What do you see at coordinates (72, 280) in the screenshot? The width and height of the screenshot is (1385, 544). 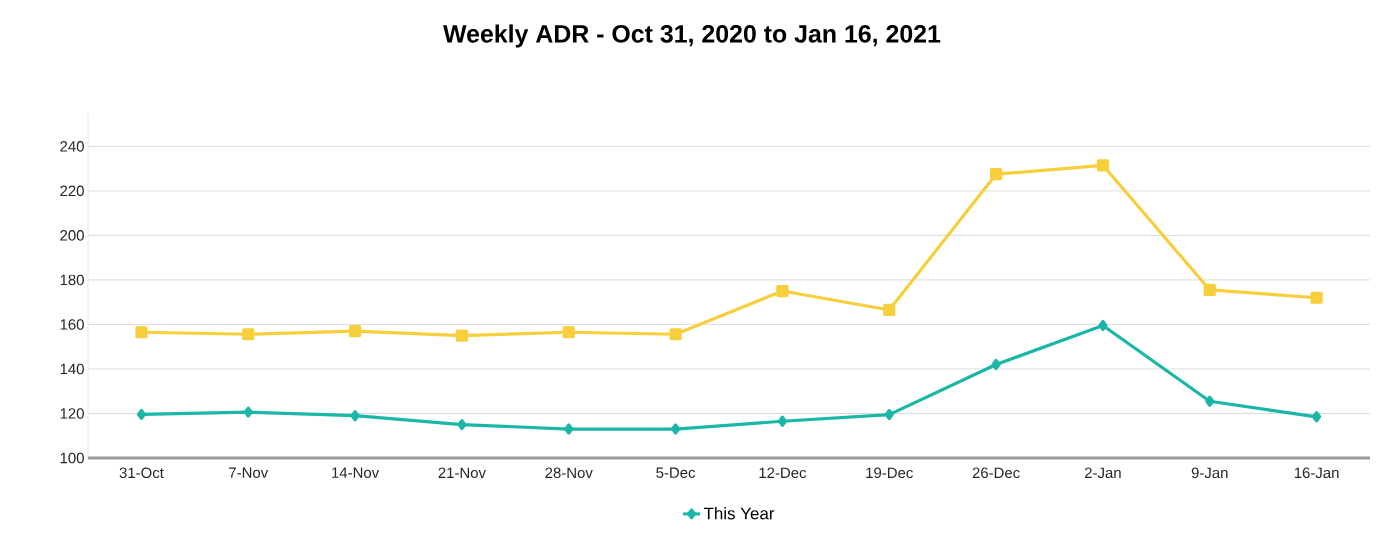 I see `y-tick-label: 180` at bounding box center [72, 280].